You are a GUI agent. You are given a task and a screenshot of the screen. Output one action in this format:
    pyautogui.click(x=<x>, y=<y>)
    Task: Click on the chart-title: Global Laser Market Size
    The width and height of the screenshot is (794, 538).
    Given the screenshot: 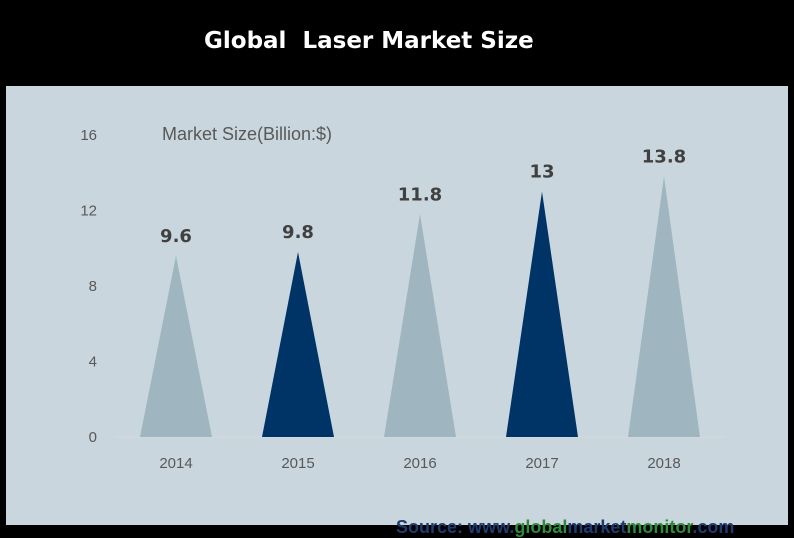 What is the action you would take?
    pyautogui.click(x=369, y=41)
    